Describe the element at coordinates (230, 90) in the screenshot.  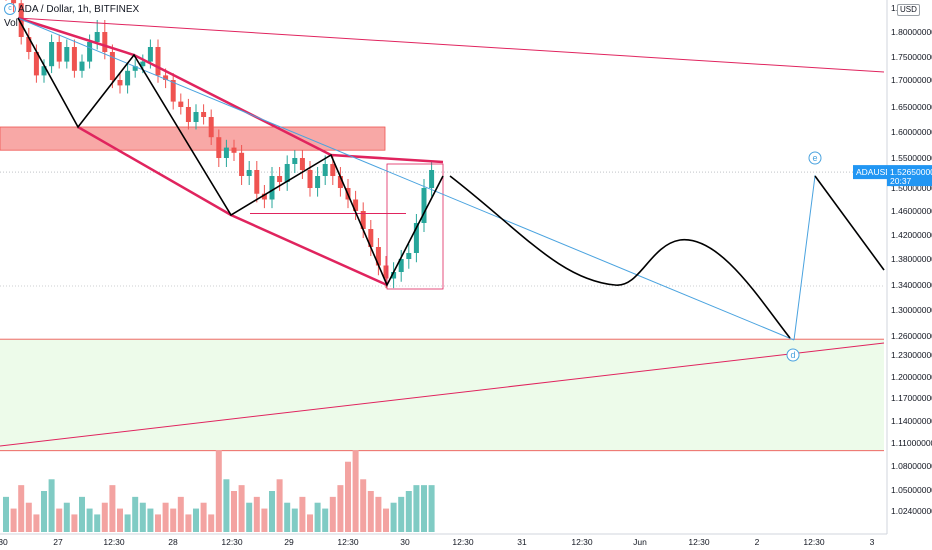
I see `pattern-upper-line` at that location.